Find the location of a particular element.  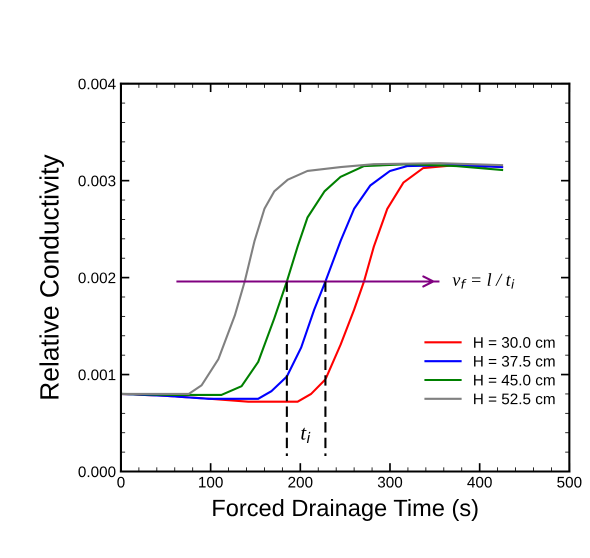

y-axis-title: Relative Conductivity is located at coordinates (51, 276).